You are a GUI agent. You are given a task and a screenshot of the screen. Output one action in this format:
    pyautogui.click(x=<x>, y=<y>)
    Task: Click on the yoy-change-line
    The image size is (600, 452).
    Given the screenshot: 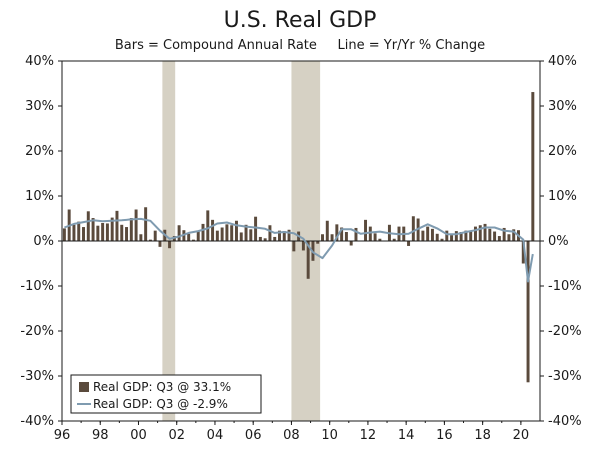 What is the action you would take?
    pyautogui.click(x=299, y=250)
    